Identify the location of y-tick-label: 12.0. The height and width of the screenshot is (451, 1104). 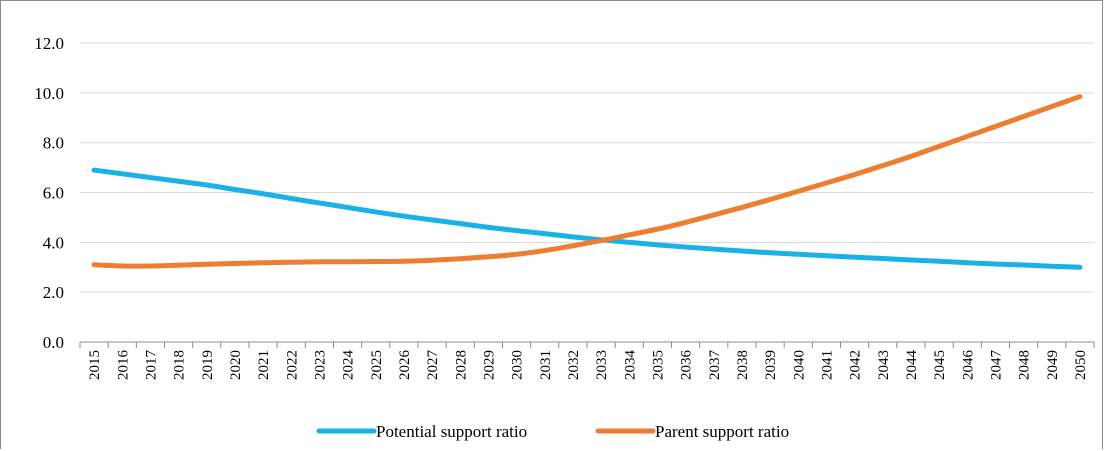
(49, 43).